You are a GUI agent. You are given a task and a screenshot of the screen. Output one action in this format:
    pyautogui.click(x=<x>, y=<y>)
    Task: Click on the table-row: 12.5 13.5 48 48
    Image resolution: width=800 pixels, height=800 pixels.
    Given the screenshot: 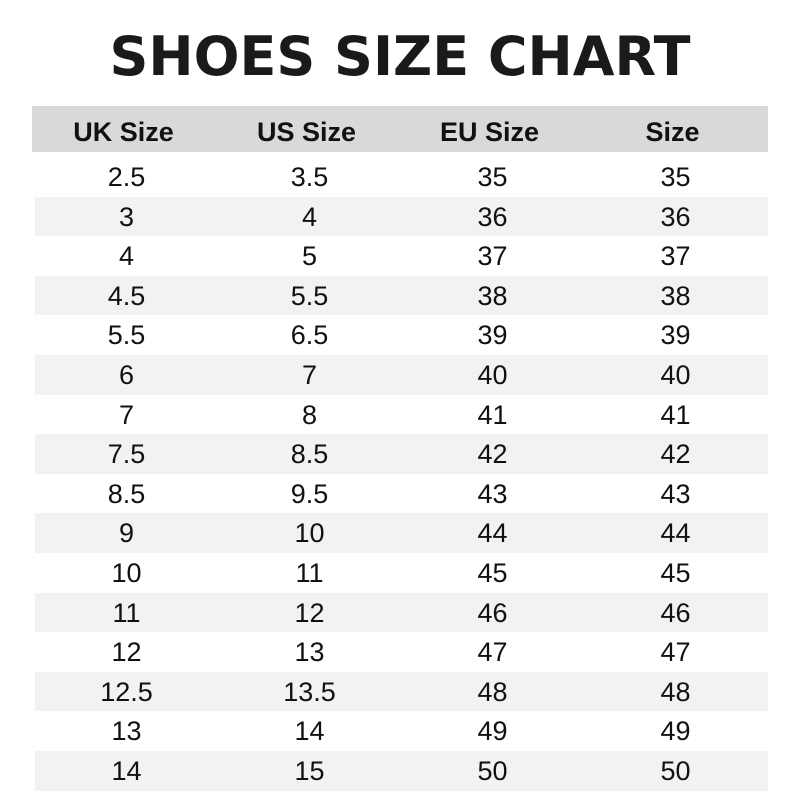 What is the action you would take?
    pyautogui.click(x=401, y=691)
    